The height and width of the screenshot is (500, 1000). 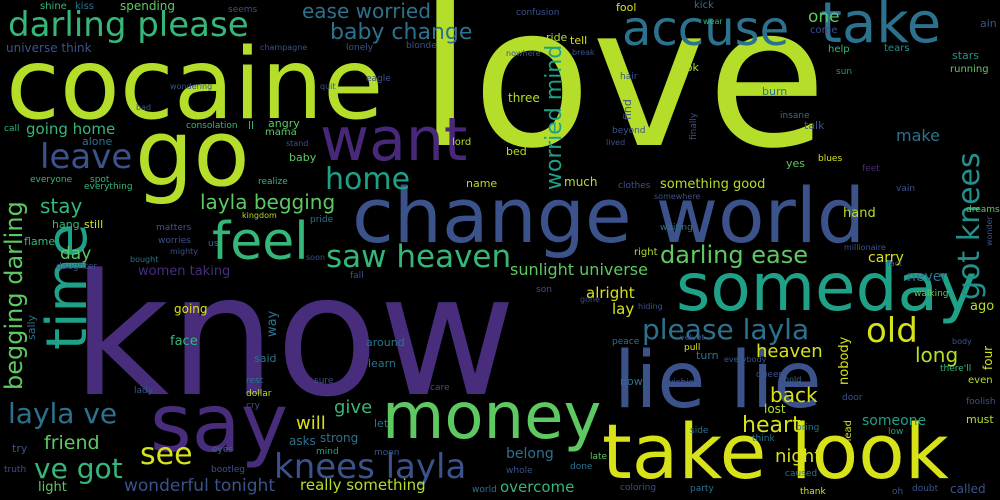 I want to click on word-never: never, so click(x=927, y=277).